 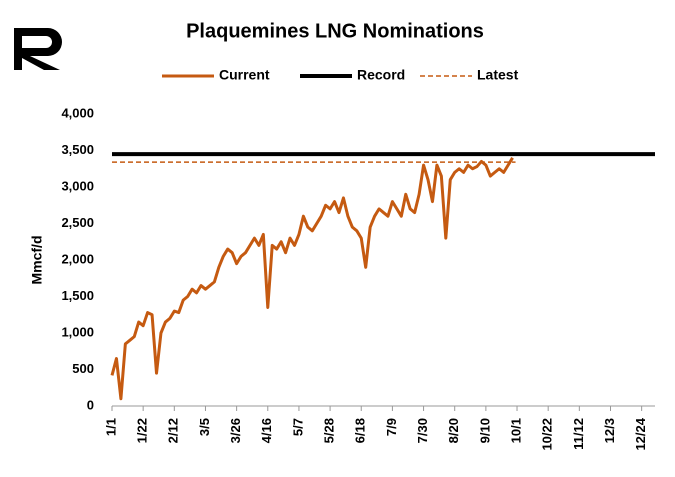 What do you see at coordinates (453, 430) in the screenshot?
I see `x-tick-label: 8/20` at bounding box center [453, 430].